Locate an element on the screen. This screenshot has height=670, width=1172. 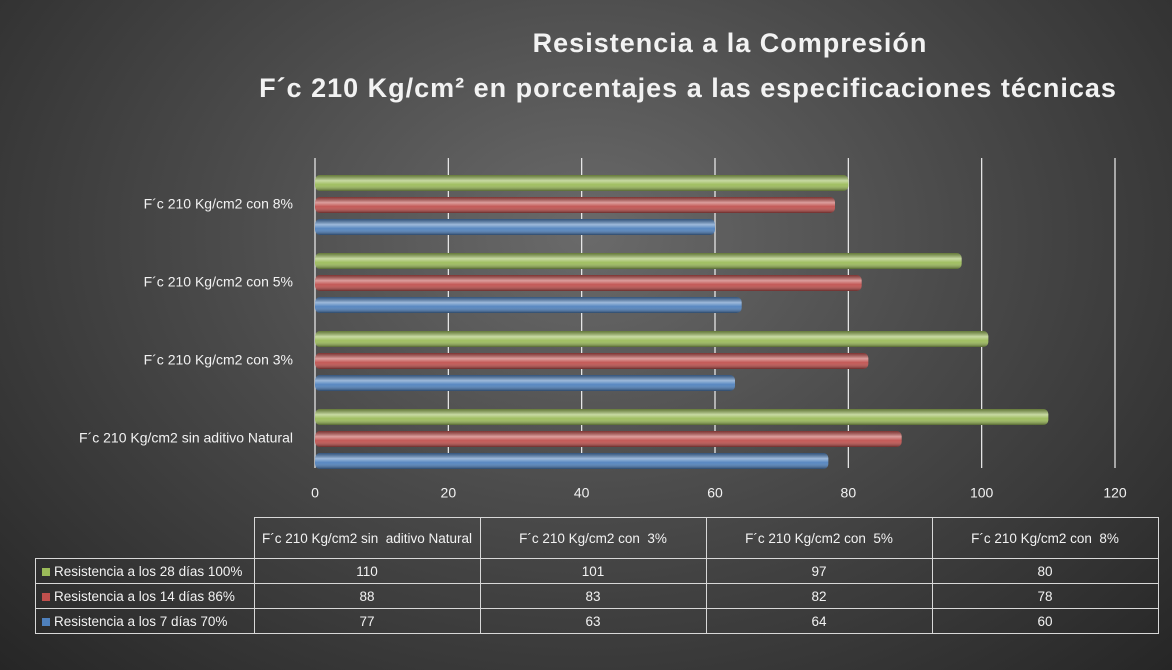
table-value: 88 is located at coordinates (367, 596).